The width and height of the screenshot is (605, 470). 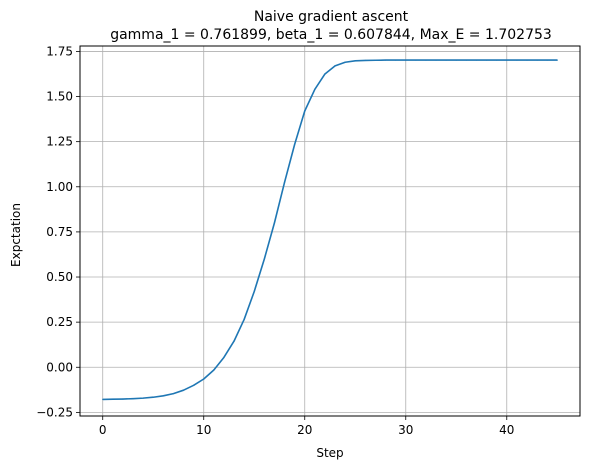 What do you see at coordinates (506, 430) in the screenshot?
I see `x-tick-label: 40` at bounding box center [506, 430].